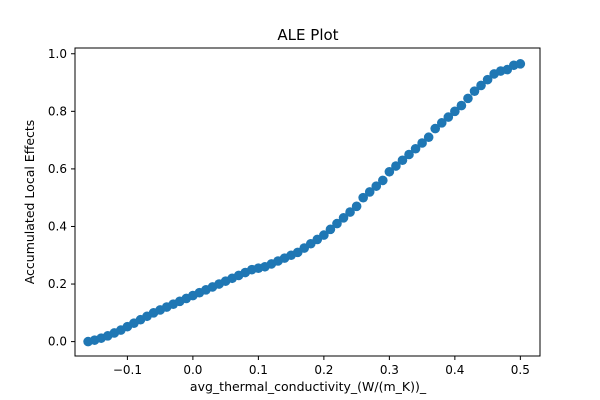 This screenshot has height=400, width=600. Describe the element at coordinates (520, 370) in the screenshot. I see `x-tick-label: 0.5` at that location.